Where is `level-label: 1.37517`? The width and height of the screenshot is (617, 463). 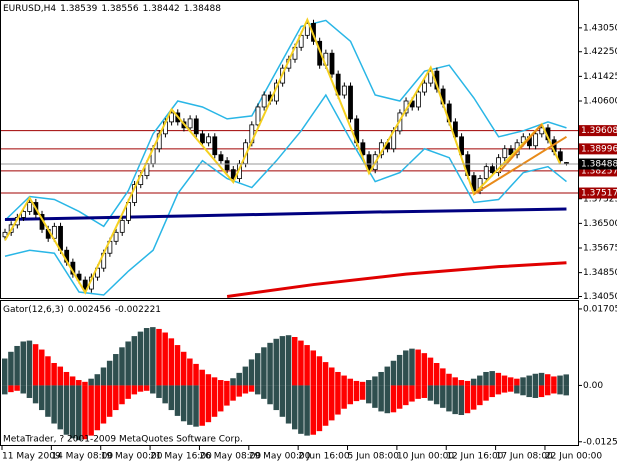
level-label: 1.37517 is located at coordinates (599, 194).